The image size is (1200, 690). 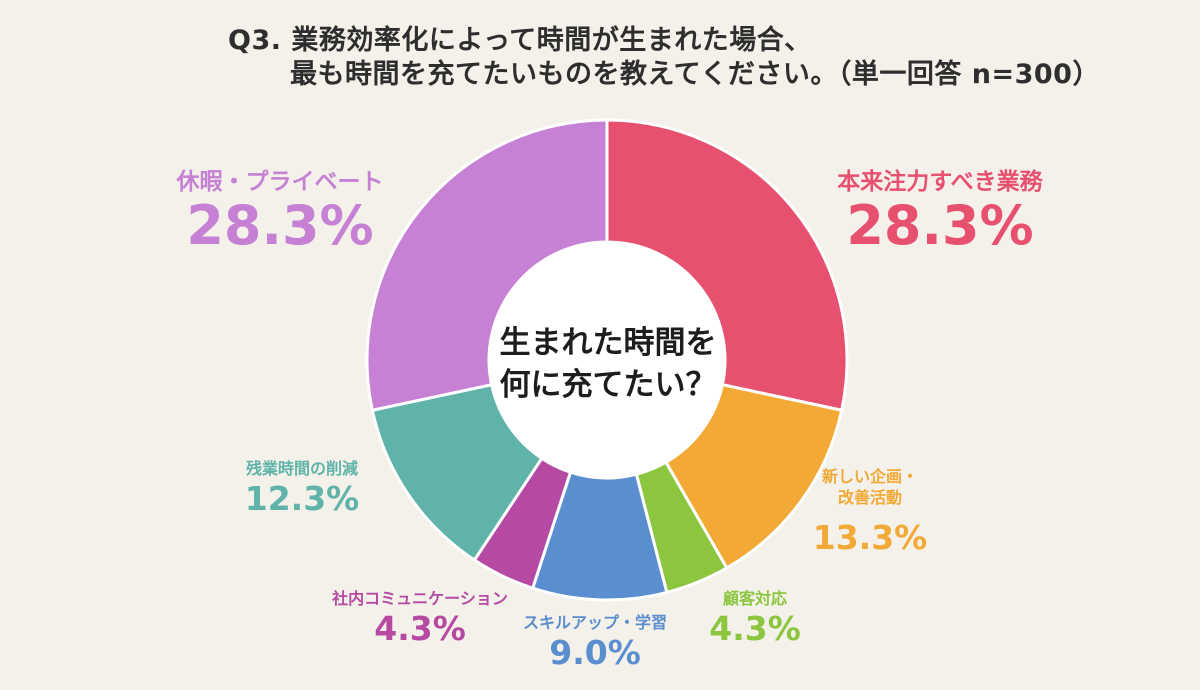 What do you see at coordinates (940, 182) in the screenshot?
I see `label-honrai-name: 本来注力すべき業務` at bounding box center [940, 182].